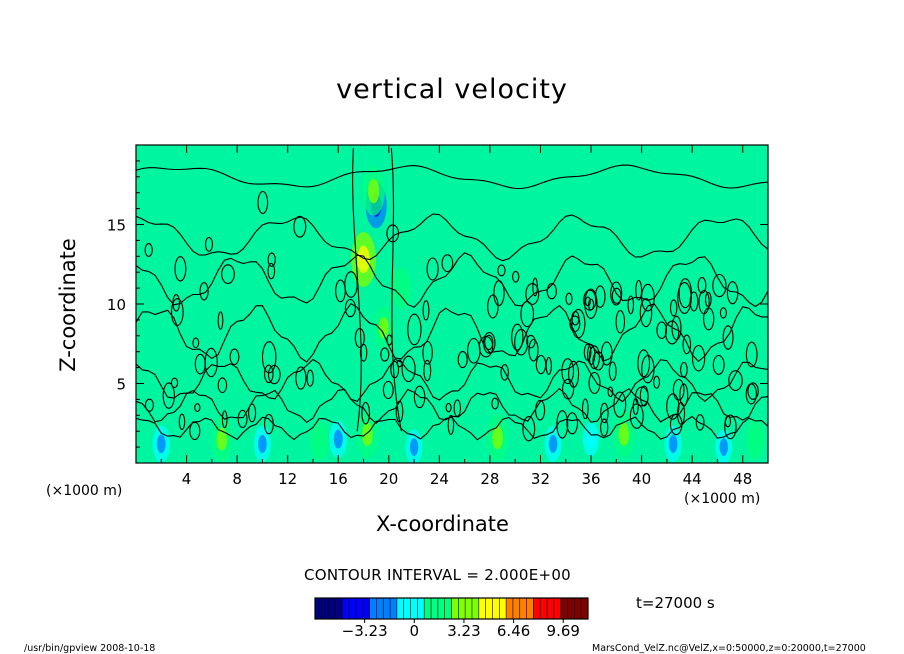 This screenshot has width=904, height=654. I want to click on time-label: t=27000 s, so click(675, 603).